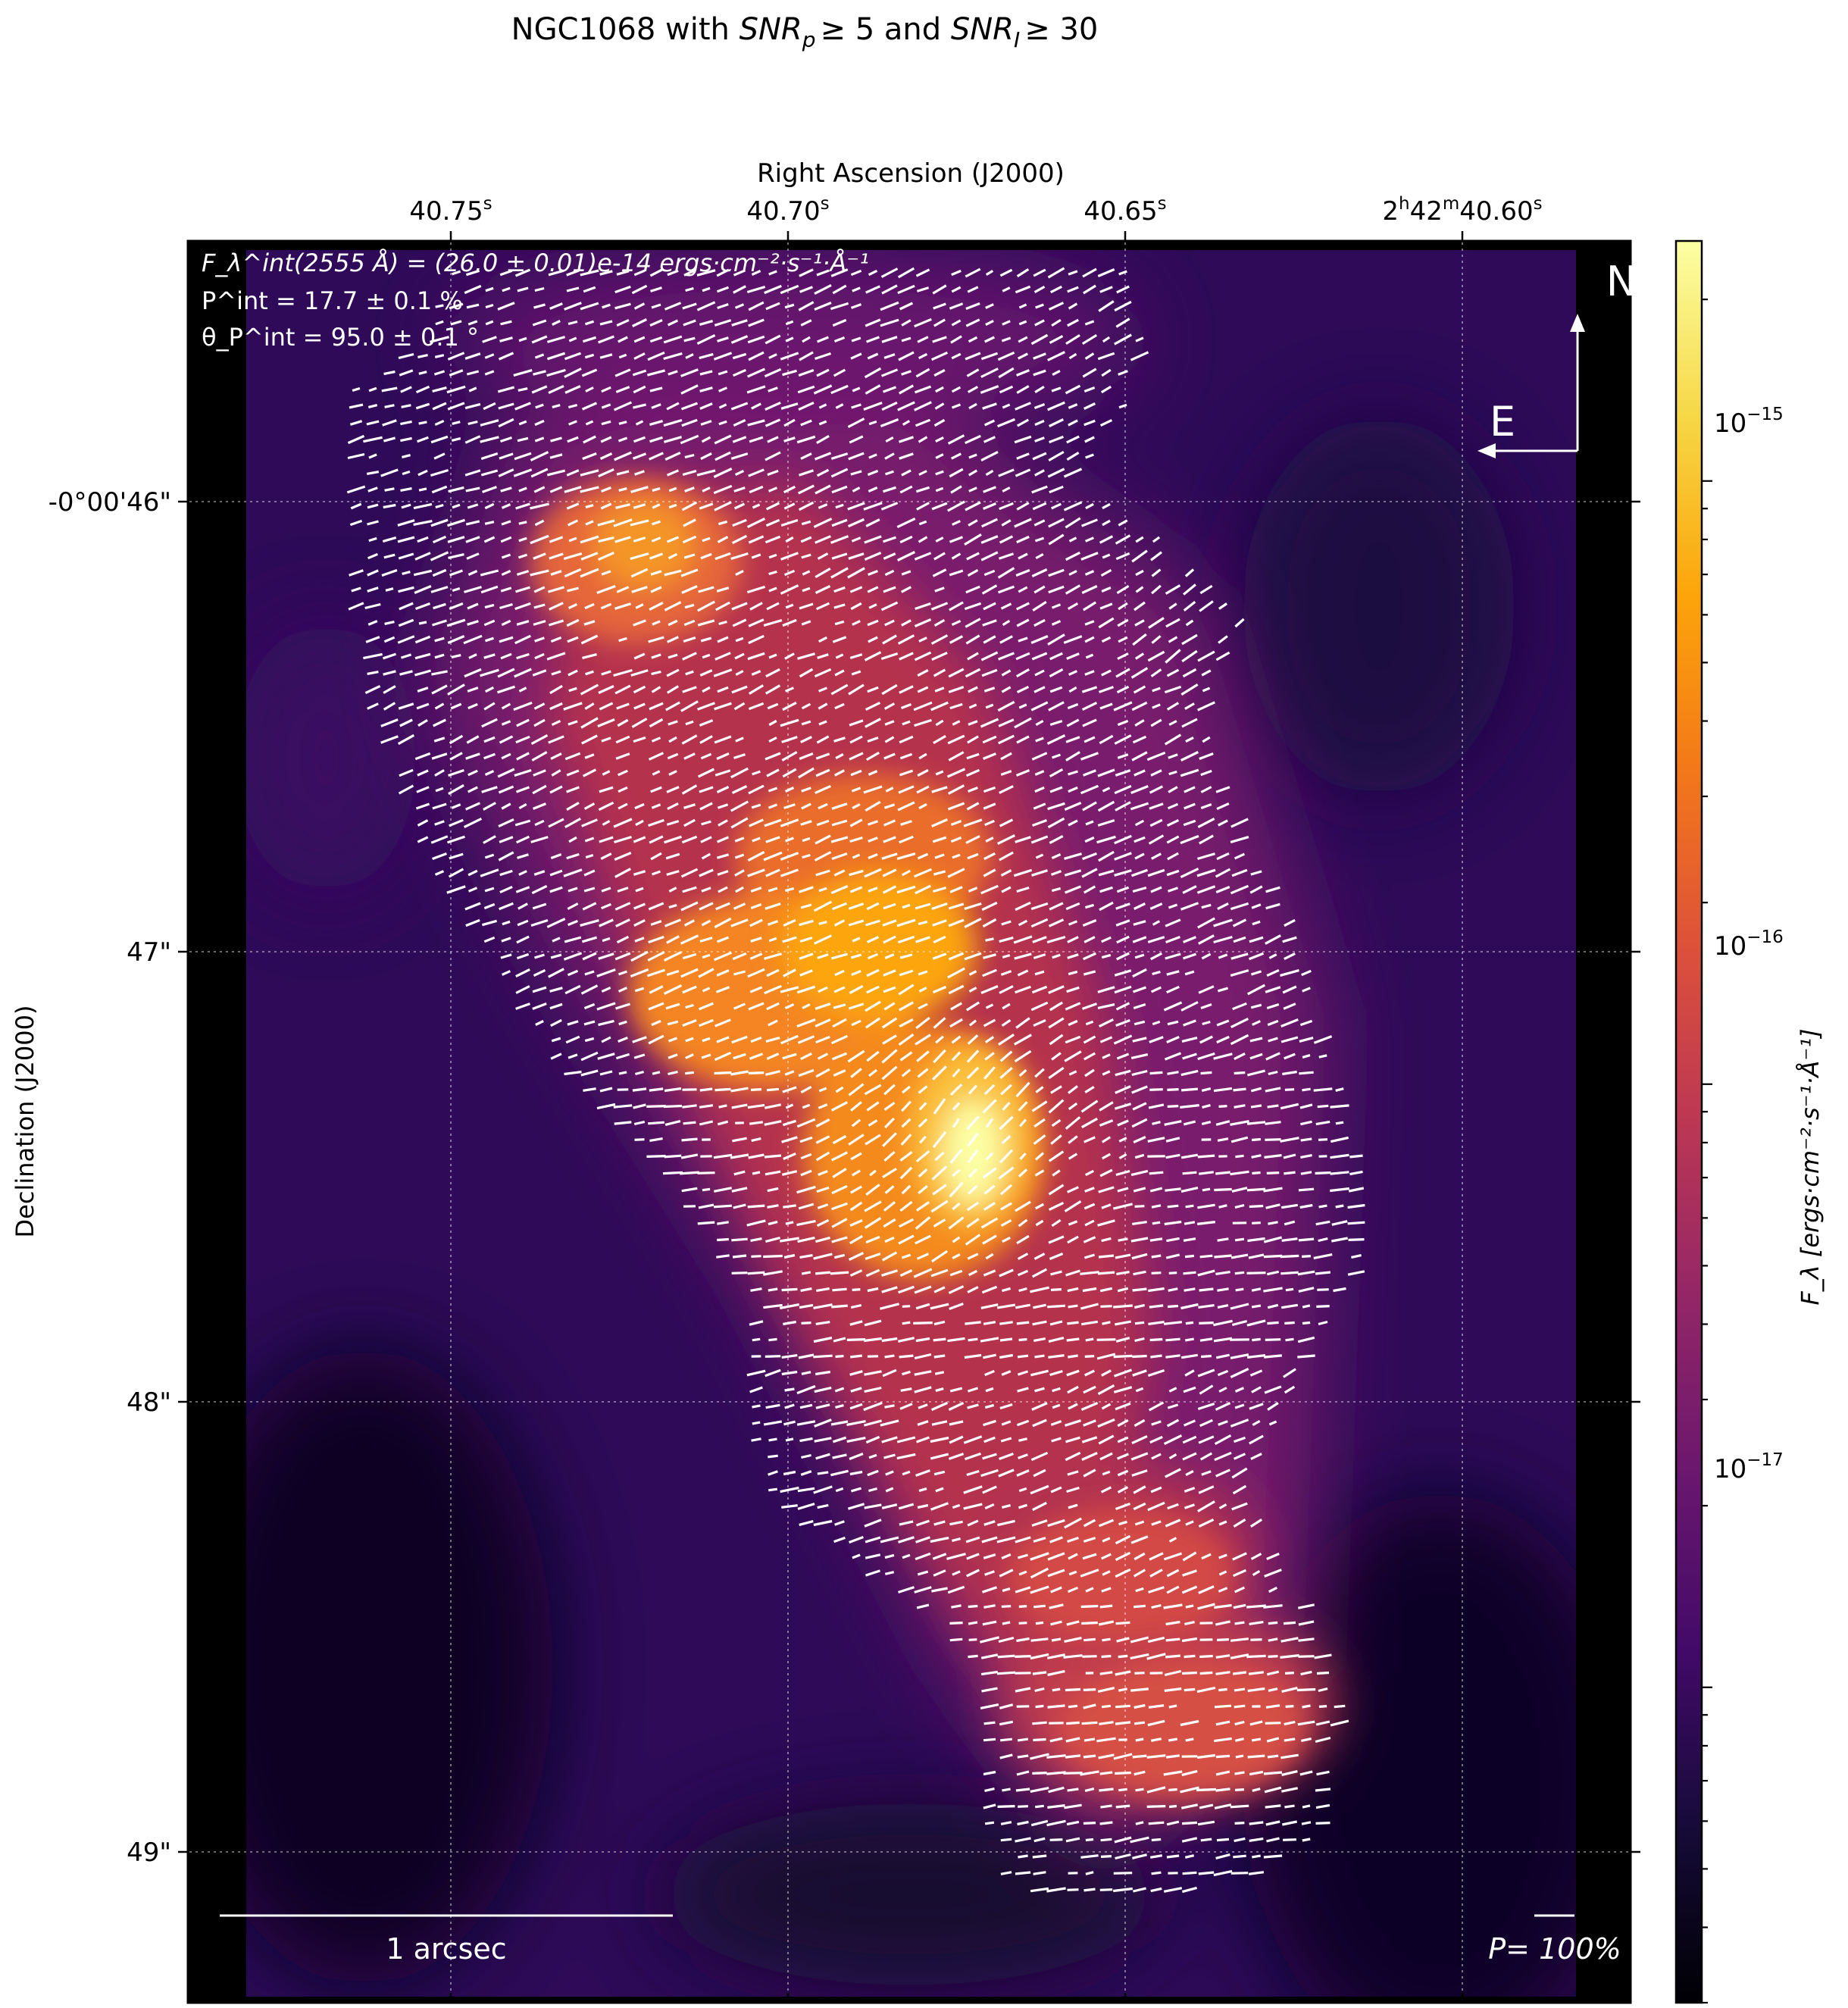  What do you see at coordinates (1577, 323) in the screenshot?
I see `north-arrow-icon` at bounding box center [1577, 323].